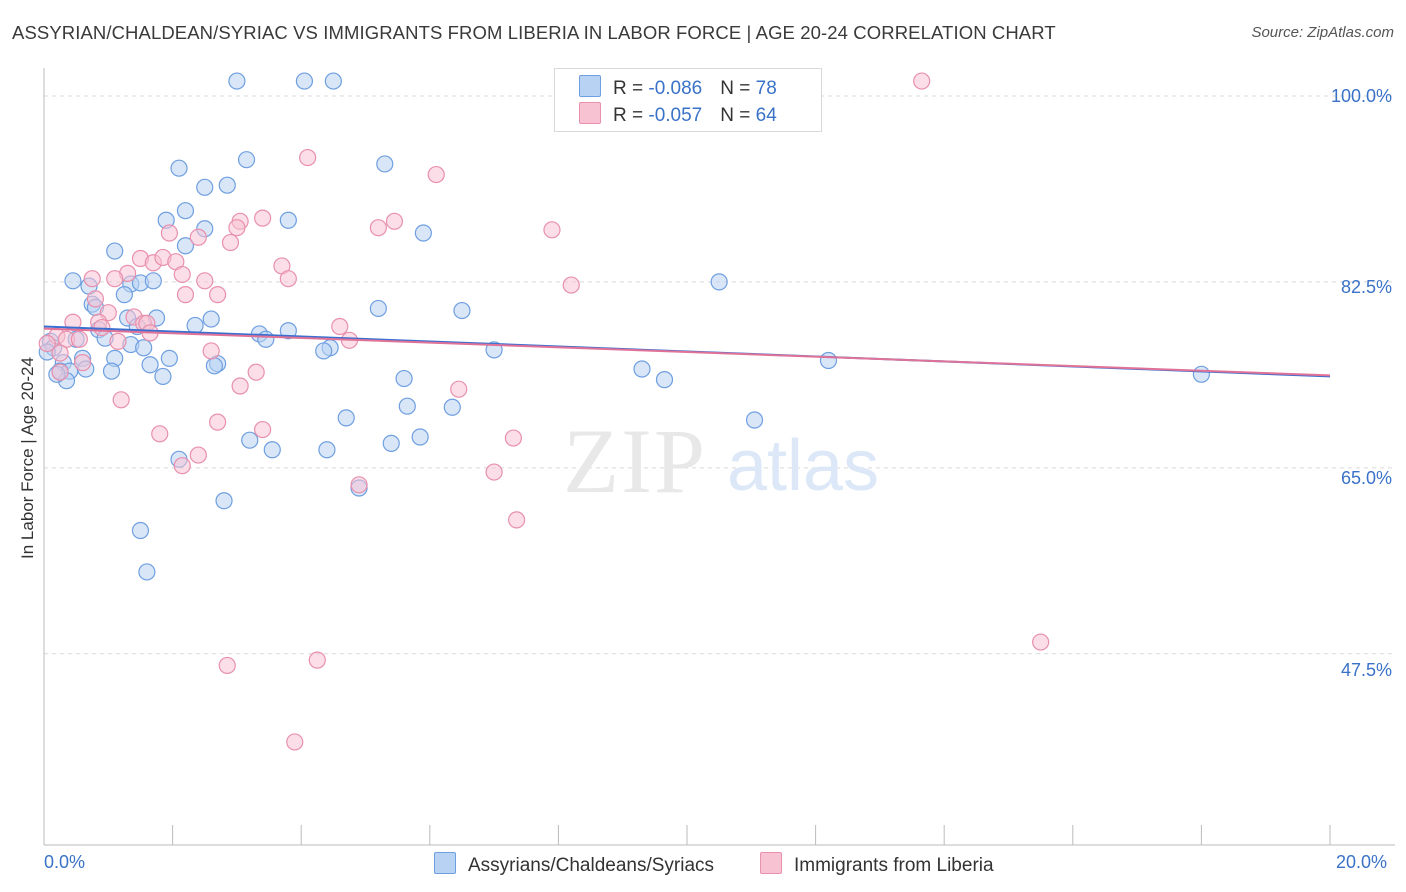  Describe the element at coordinates (894, 865) in the screenshot. I see `series-legend-label: Immigrants from Liberia` at that location.